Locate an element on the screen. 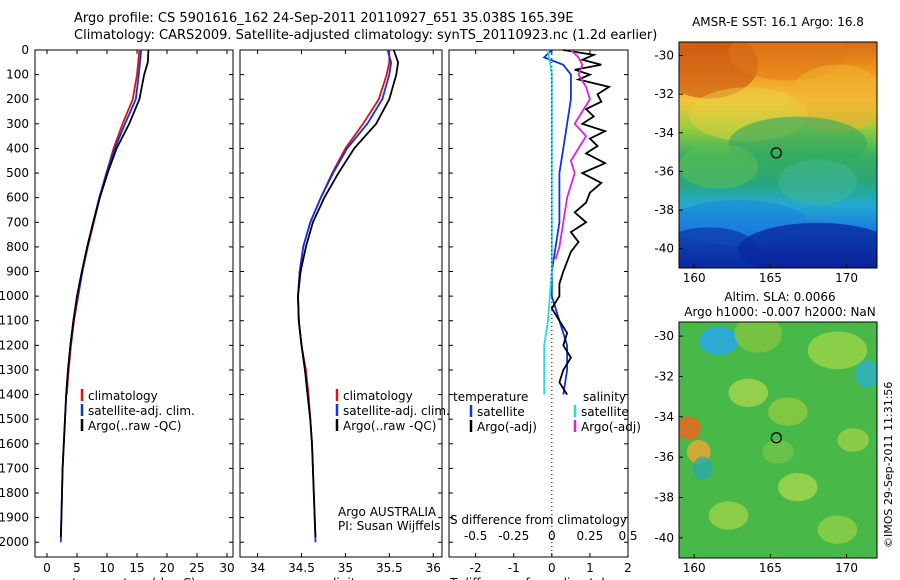  y-tick-label: 1200 is located at coordinates (14, 345).